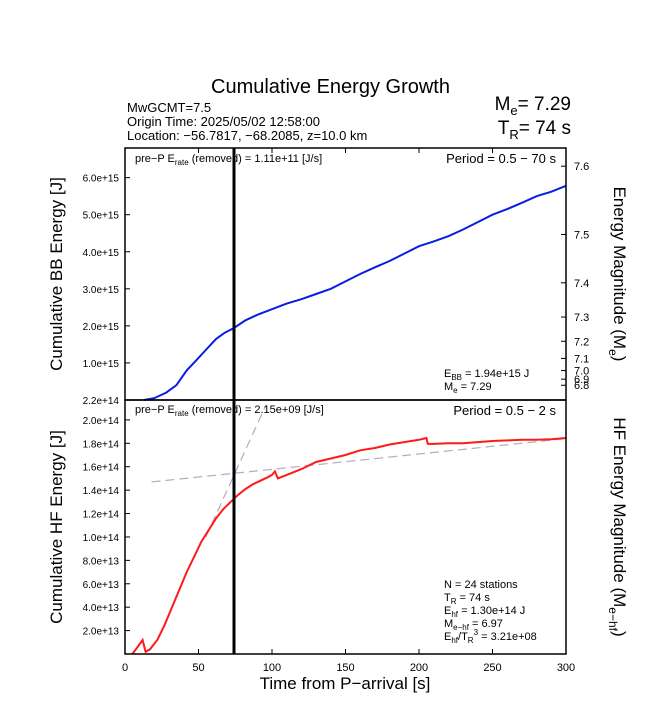 The image size is (661, 716). Describe the element at coordinates (504, 410) in the screenshot. I see `hf-period-label: Period = 0.5 − 2 s` at that location.